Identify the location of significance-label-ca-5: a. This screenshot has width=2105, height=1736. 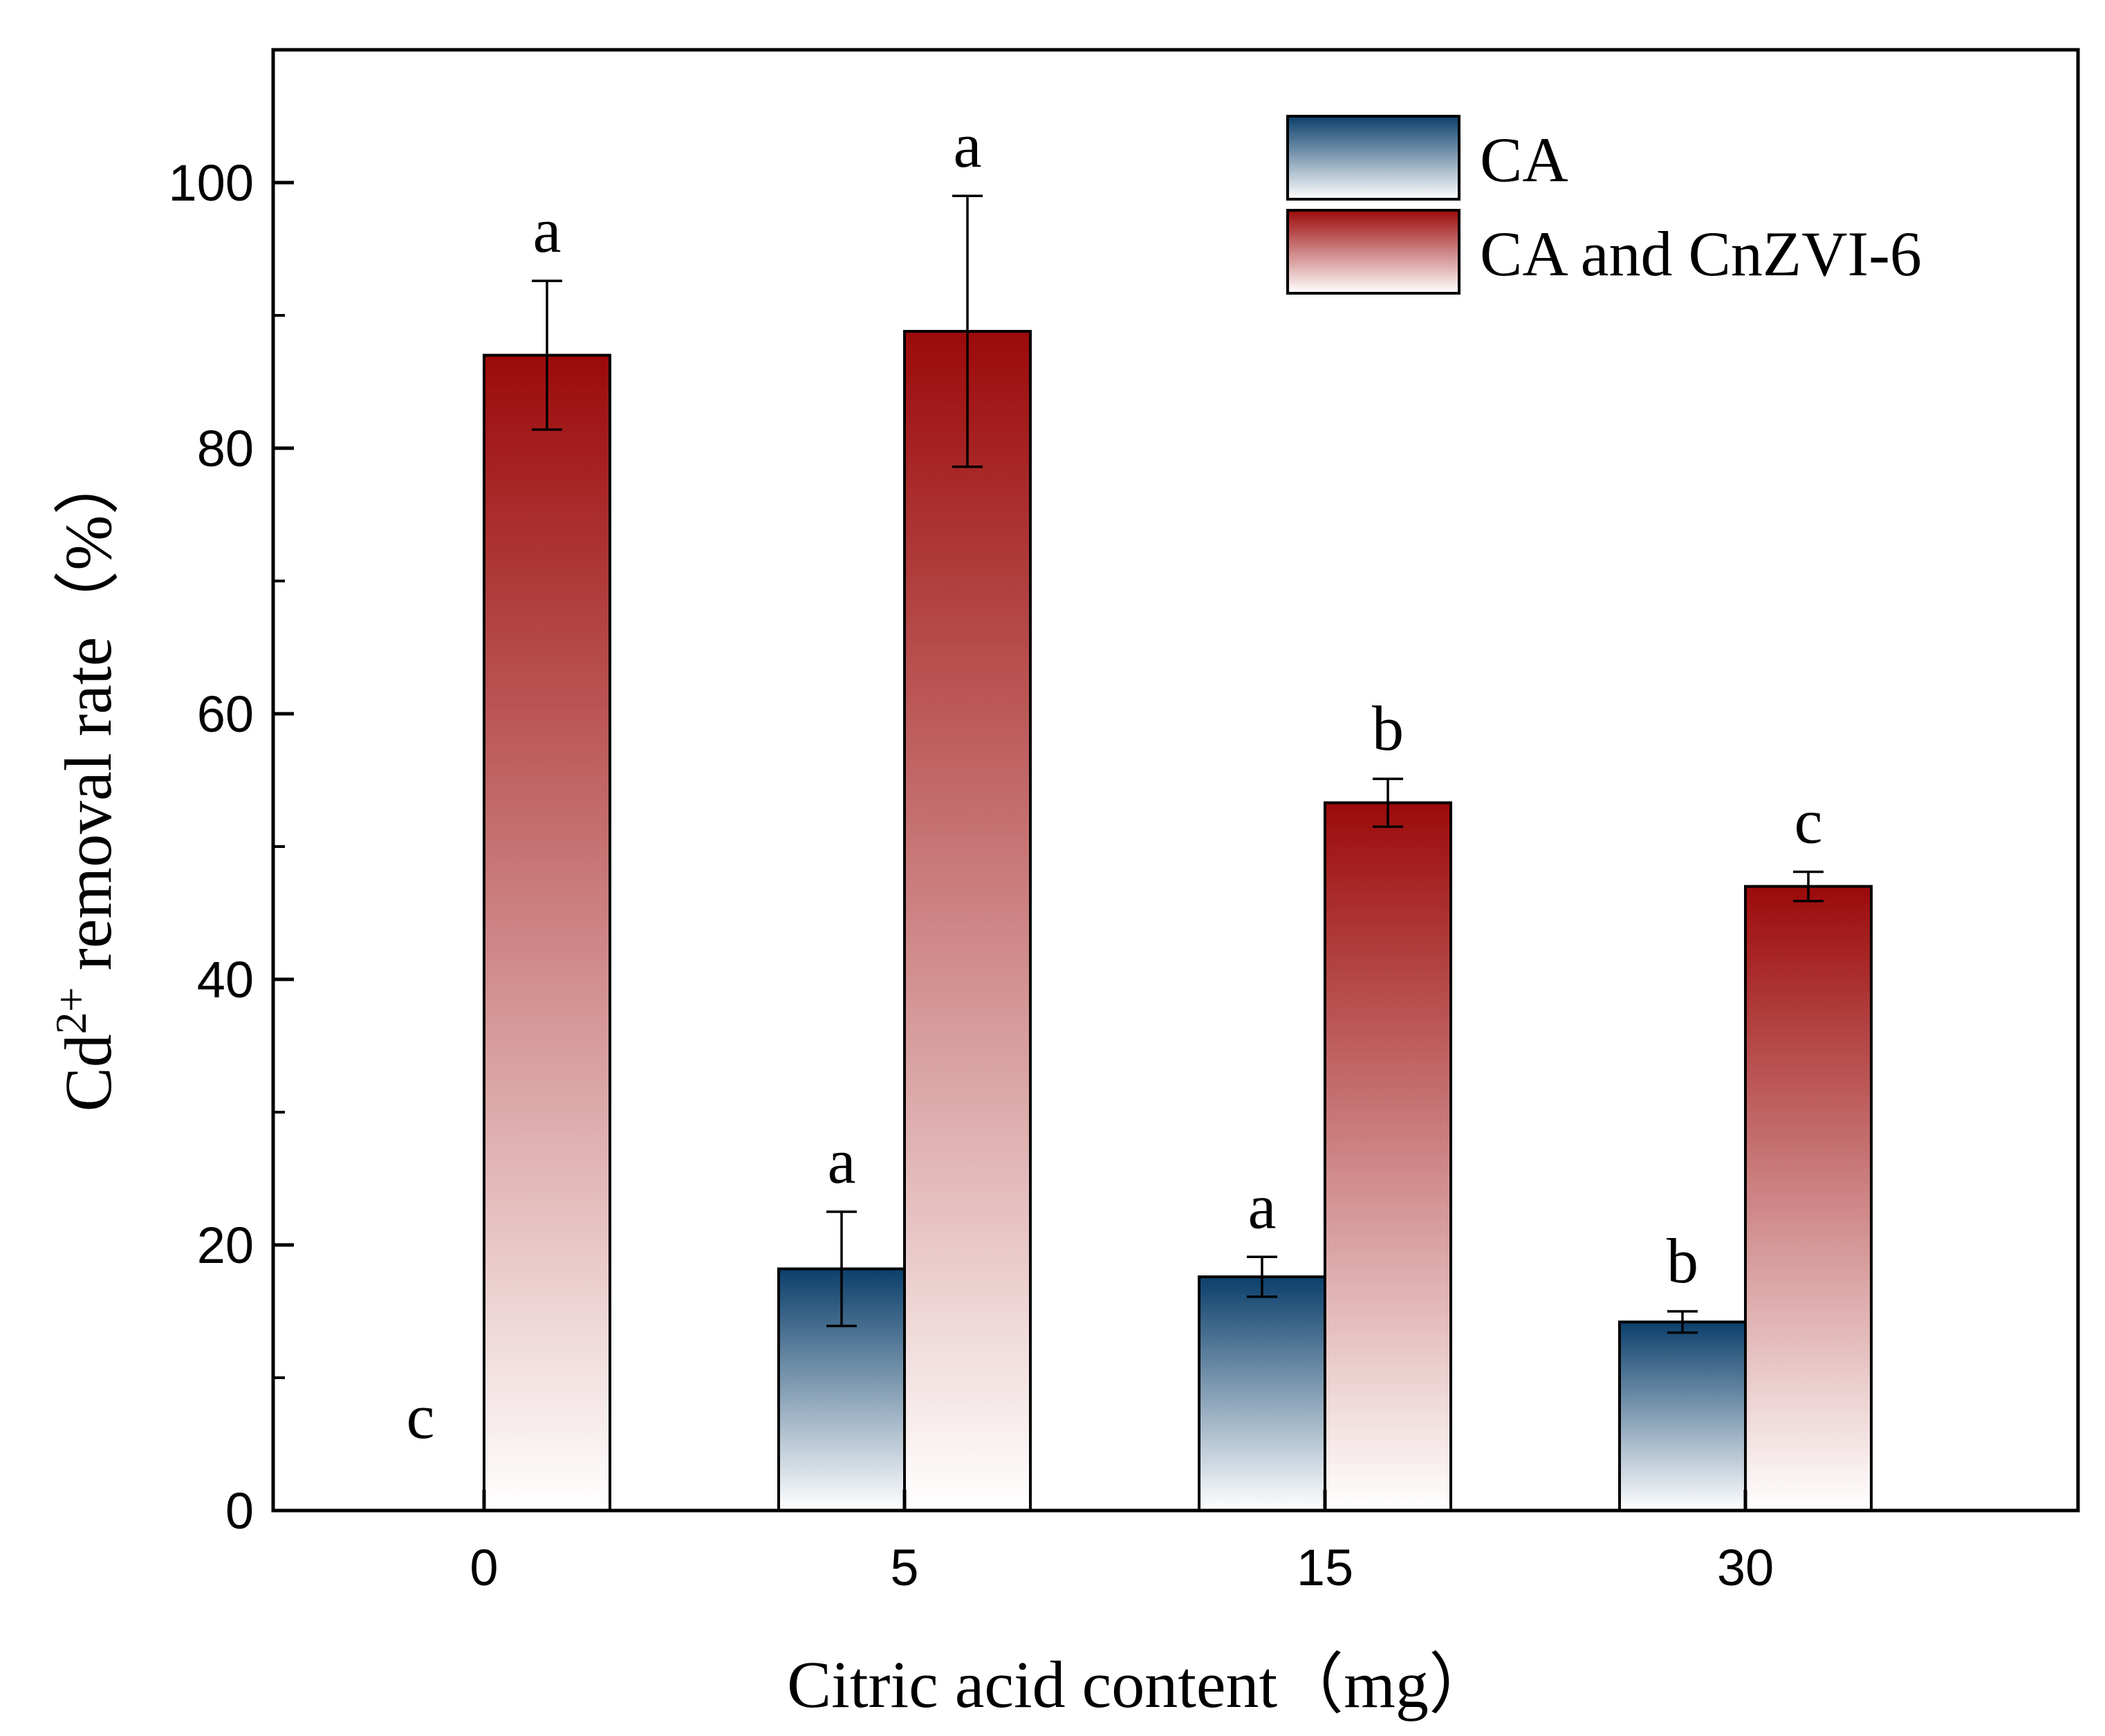
(842, 1161).